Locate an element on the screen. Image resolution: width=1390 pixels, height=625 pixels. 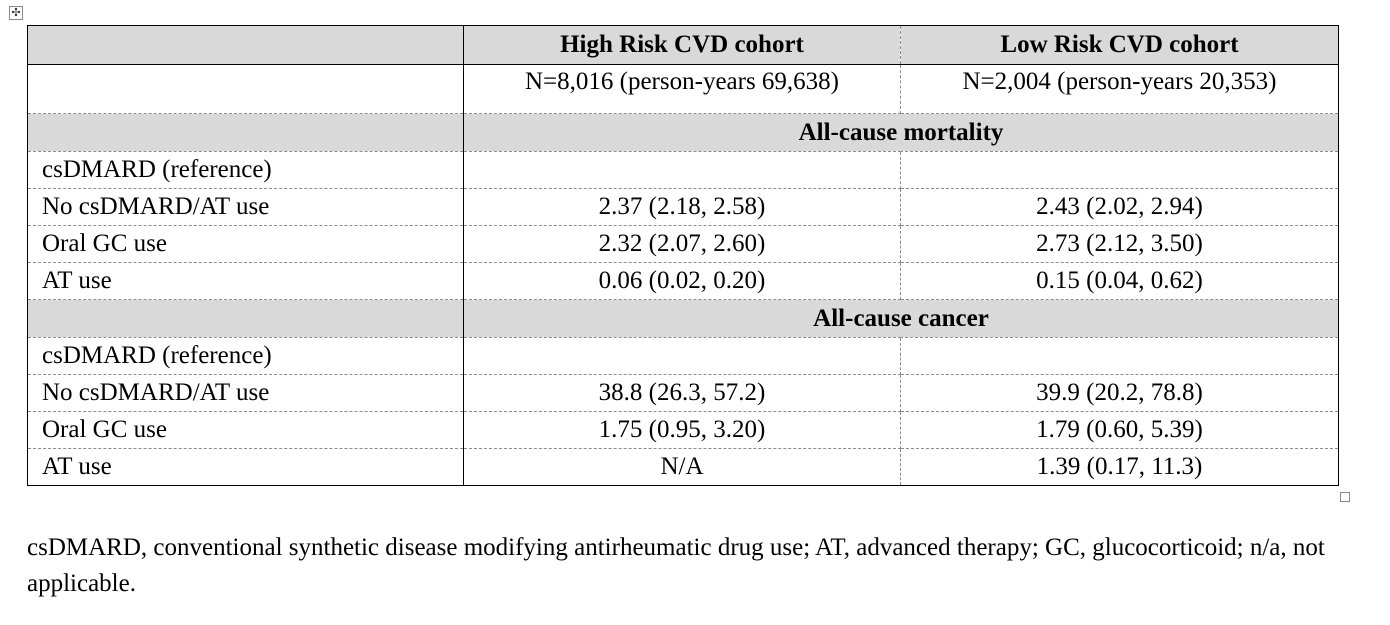
high-risk-value: 0.06 (0.02, 0.20) is located at coordinates (682, 281).